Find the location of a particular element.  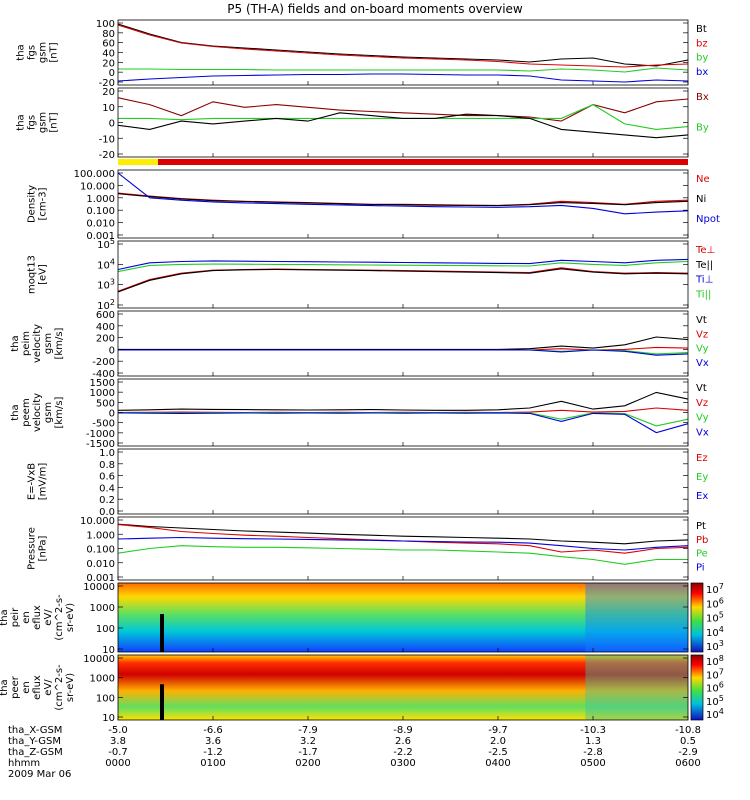

colorbar-tick-label: 10⁴ is located at coordinates (715, 714).